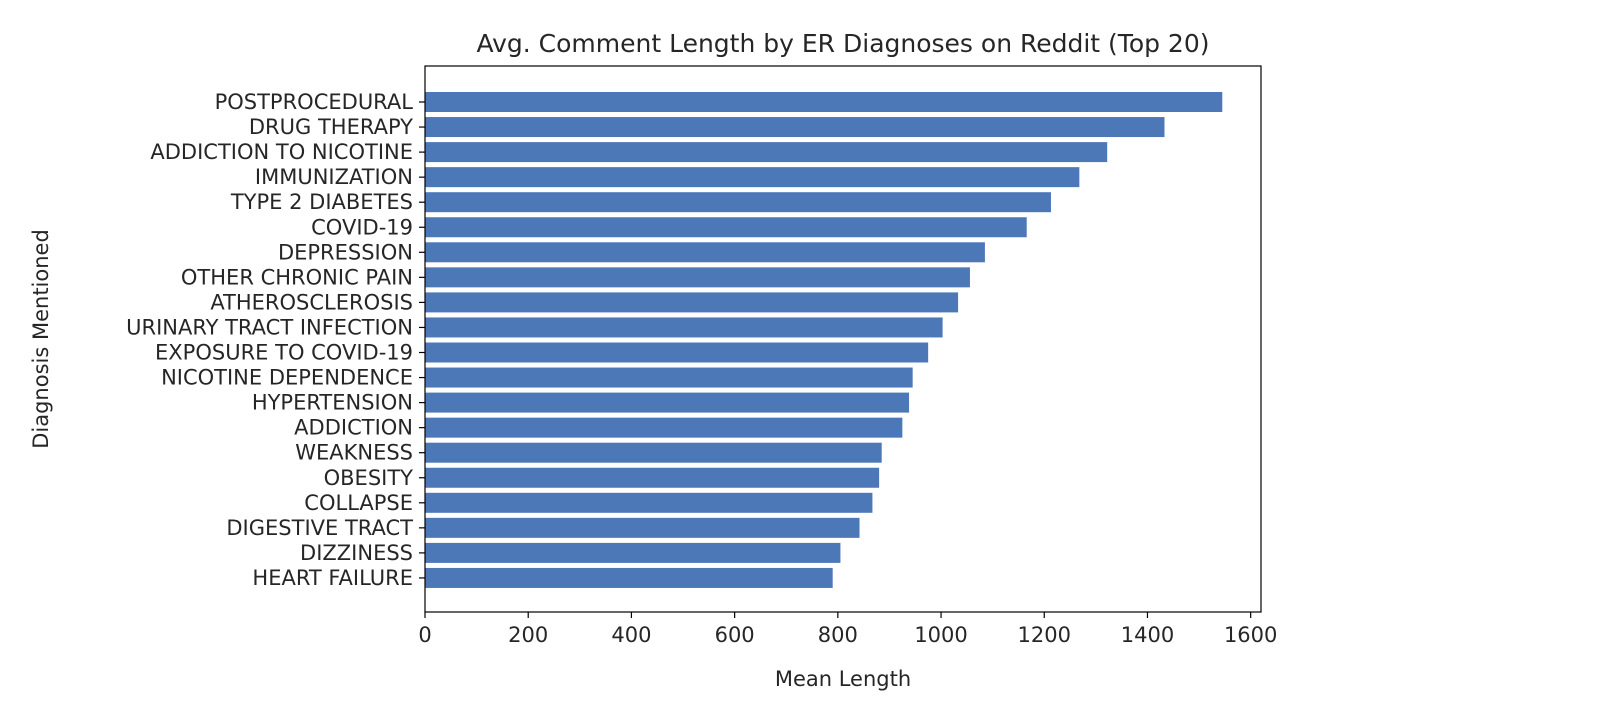 This screenshot has height=712, width=1610. I want to click on x-tick-label: 200, so click(528, 635).